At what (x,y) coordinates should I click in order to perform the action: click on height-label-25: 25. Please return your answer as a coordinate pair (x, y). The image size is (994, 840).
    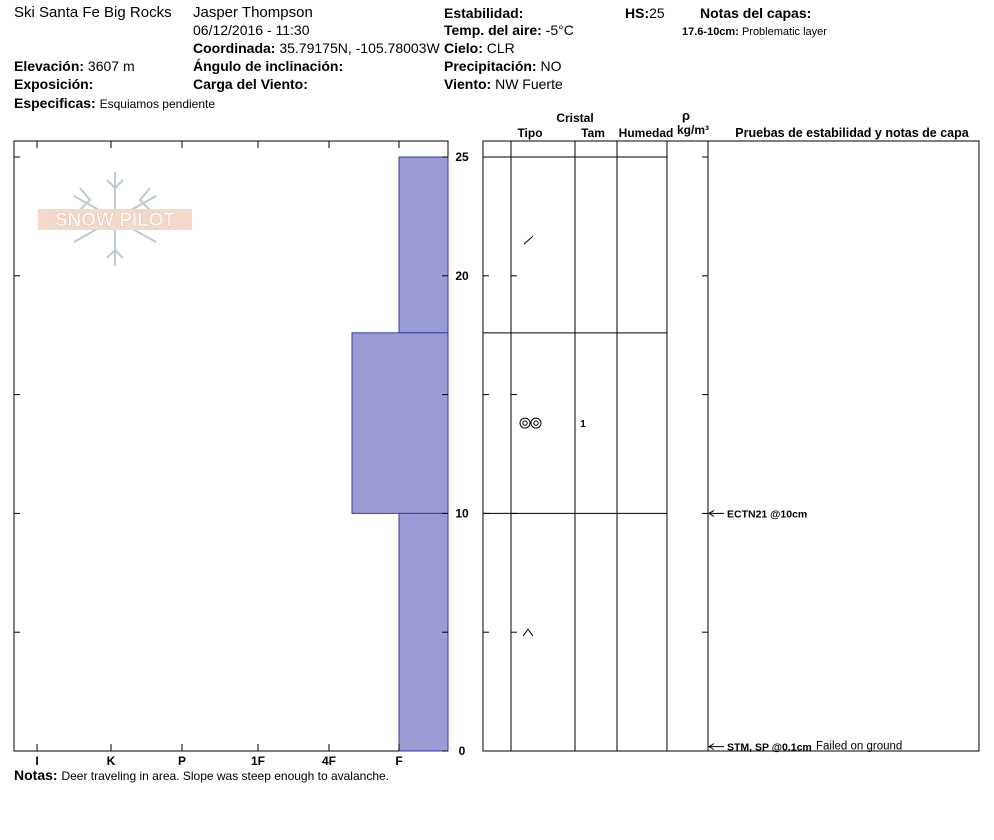
    Looking at the image, I should click on (462, 157).